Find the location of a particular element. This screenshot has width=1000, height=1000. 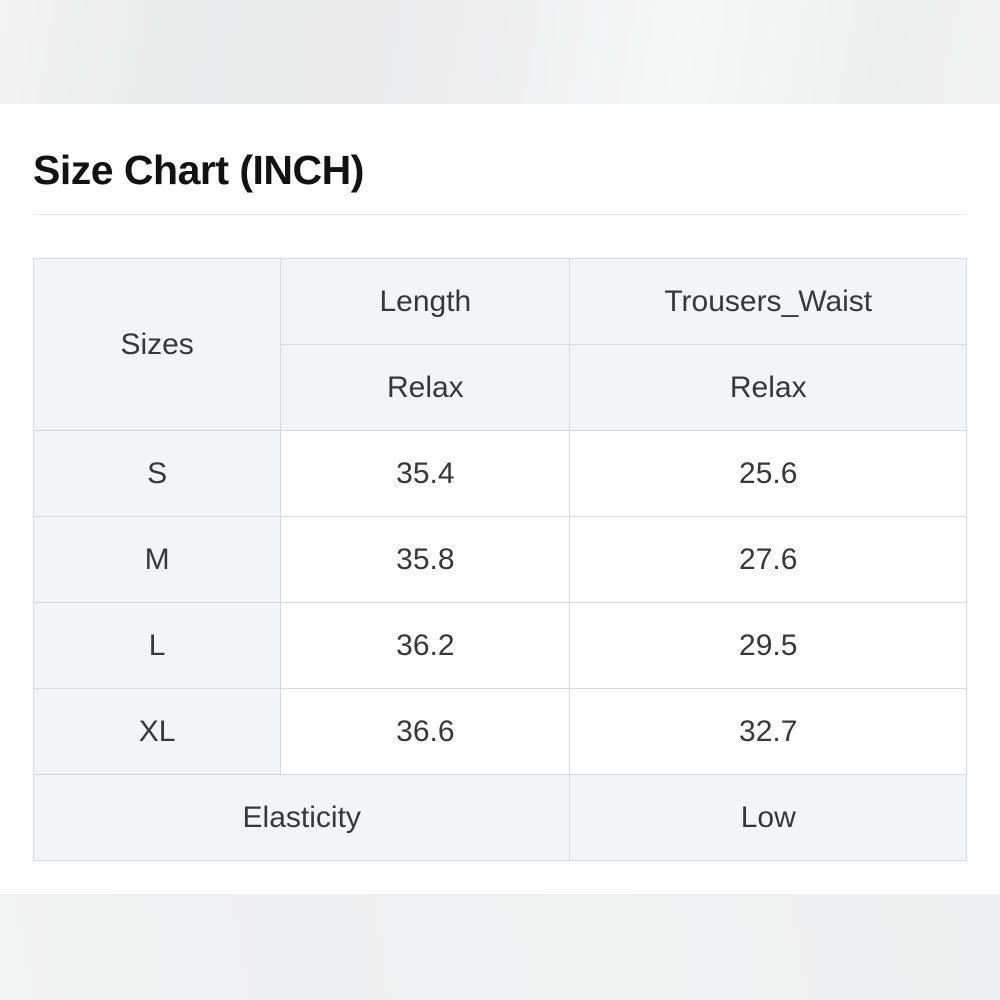

background-top-band is located at coordinates (500, 52).